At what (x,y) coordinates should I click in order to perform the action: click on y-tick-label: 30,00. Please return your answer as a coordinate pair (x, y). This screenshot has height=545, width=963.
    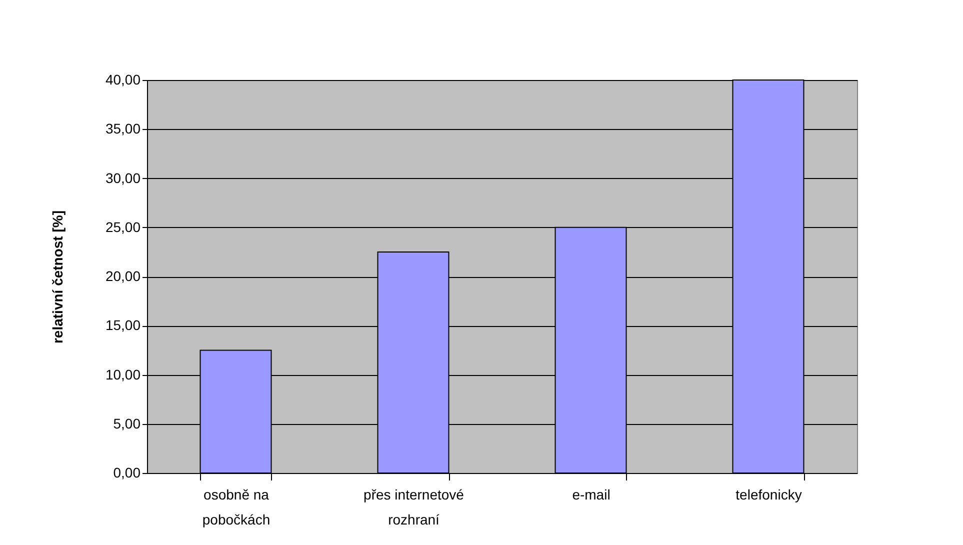
    Looking at the image, I should click on (123, 178).